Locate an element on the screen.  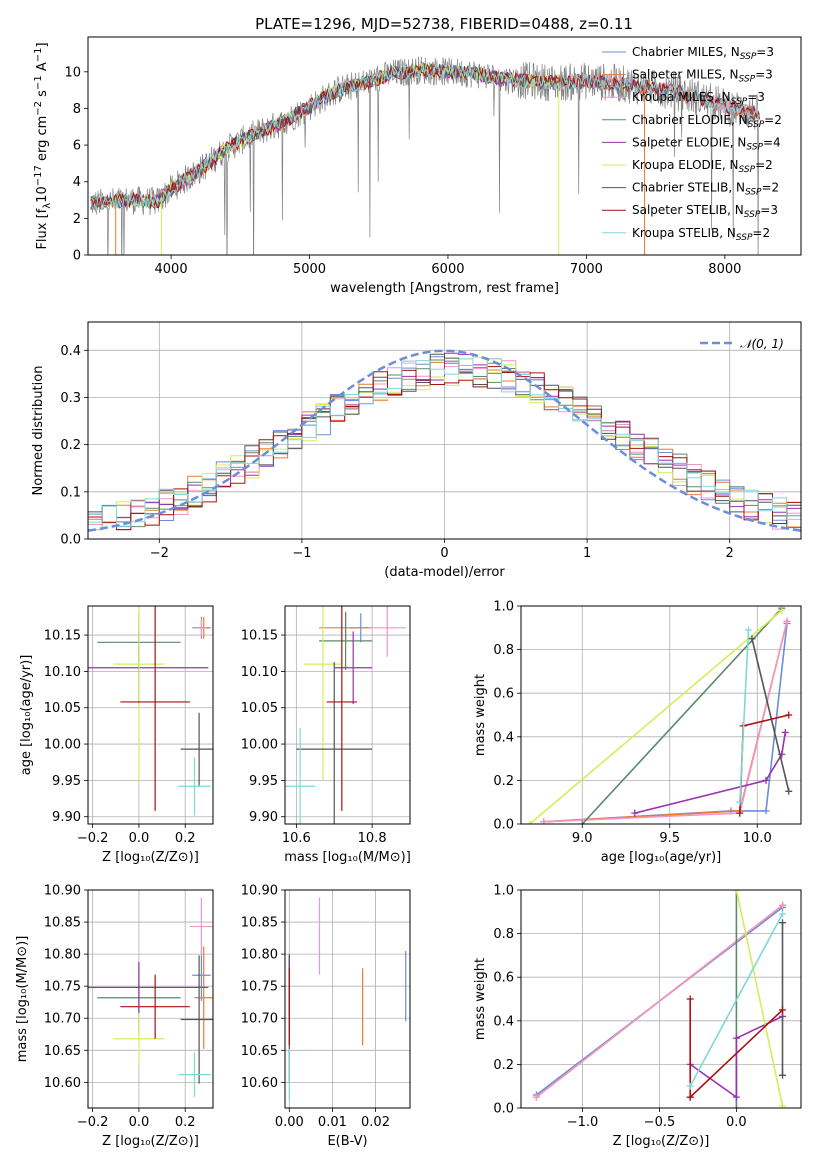
normal-curve-line is located at coordinates (444, 440).